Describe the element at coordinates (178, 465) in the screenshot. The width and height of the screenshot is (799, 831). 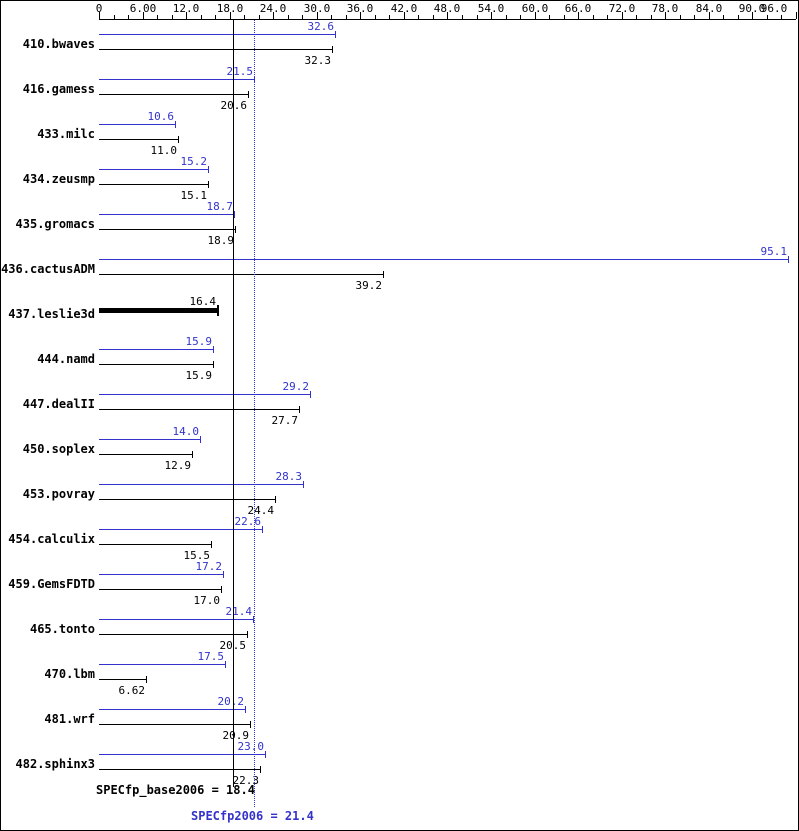
I see `base-value-label: 12.9` at that location.